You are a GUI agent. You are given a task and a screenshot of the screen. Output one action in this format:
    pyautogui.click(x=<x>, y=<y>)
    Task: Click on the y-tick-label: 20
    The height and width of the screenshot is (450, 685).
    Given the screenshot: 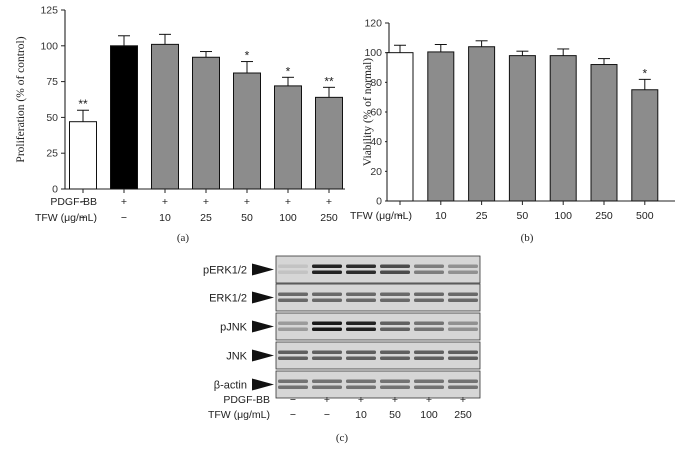 What is the action you would take?
    pyautogui.click(x=376, y=172)
    